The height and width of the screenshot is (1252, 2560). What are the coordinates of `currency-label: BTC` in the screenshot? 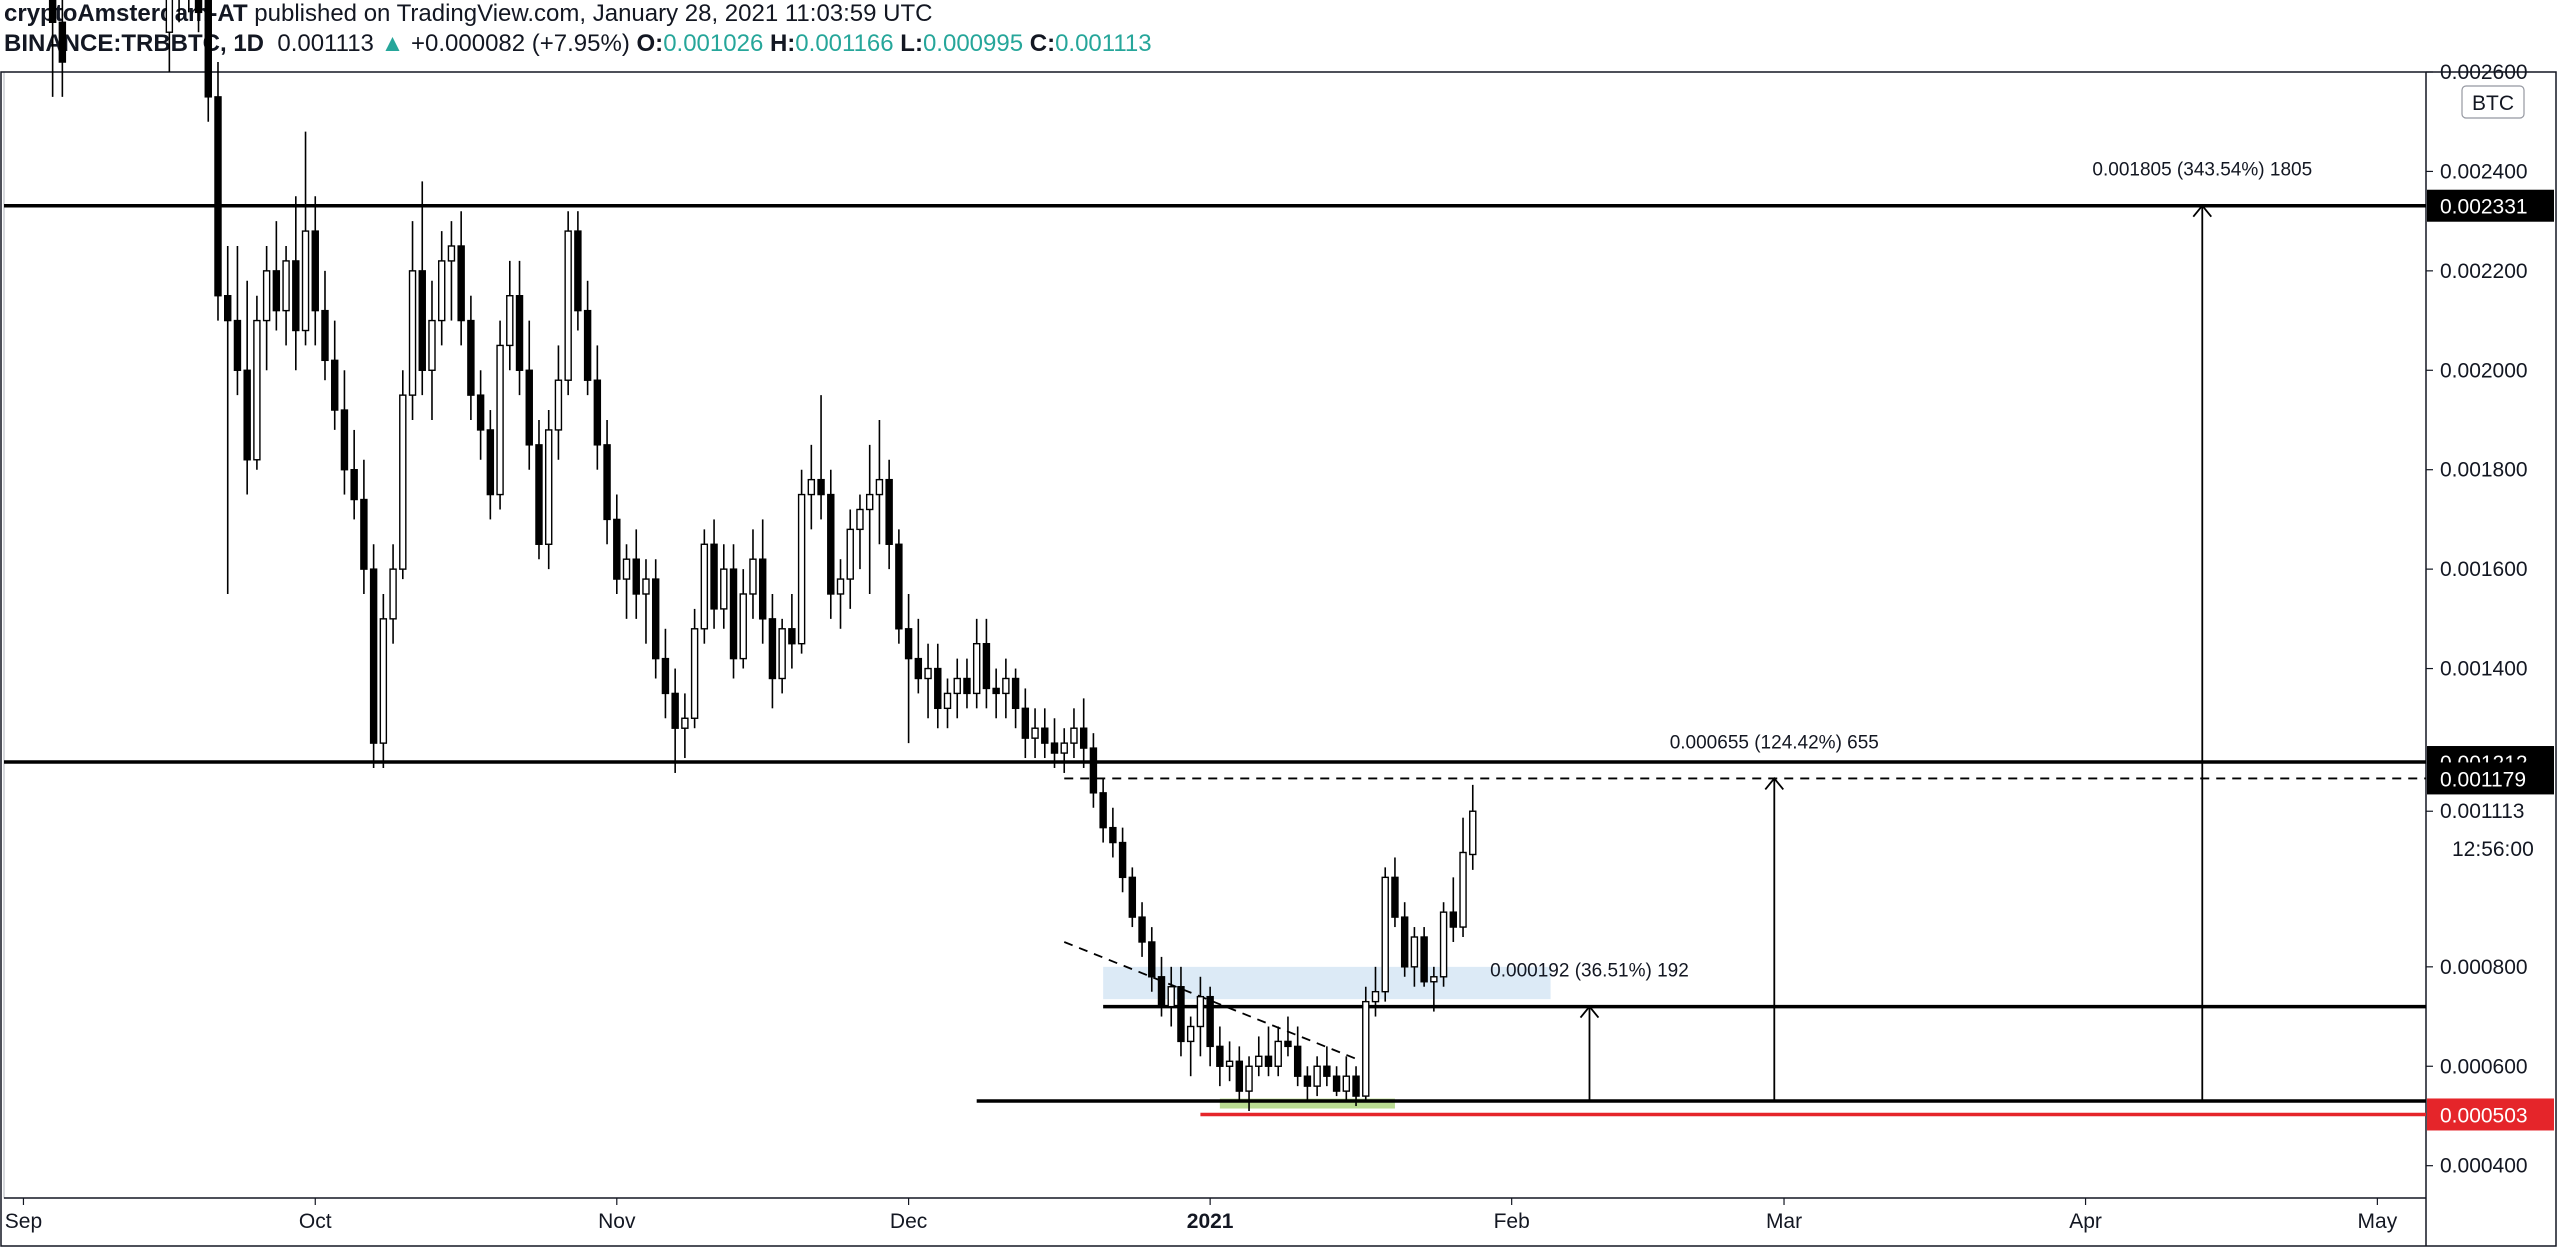 It's located at (2493, 103).